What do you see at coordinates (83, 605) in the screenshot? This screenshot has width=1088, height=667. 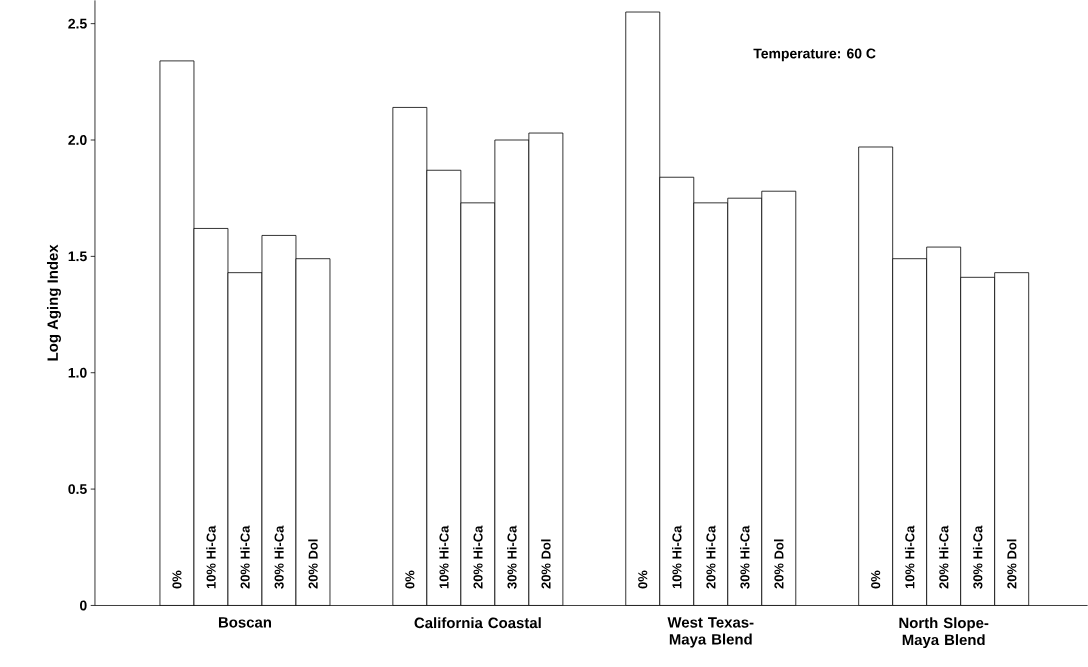 I see `y-tick-label: 0` at bounding box center [83, 605].